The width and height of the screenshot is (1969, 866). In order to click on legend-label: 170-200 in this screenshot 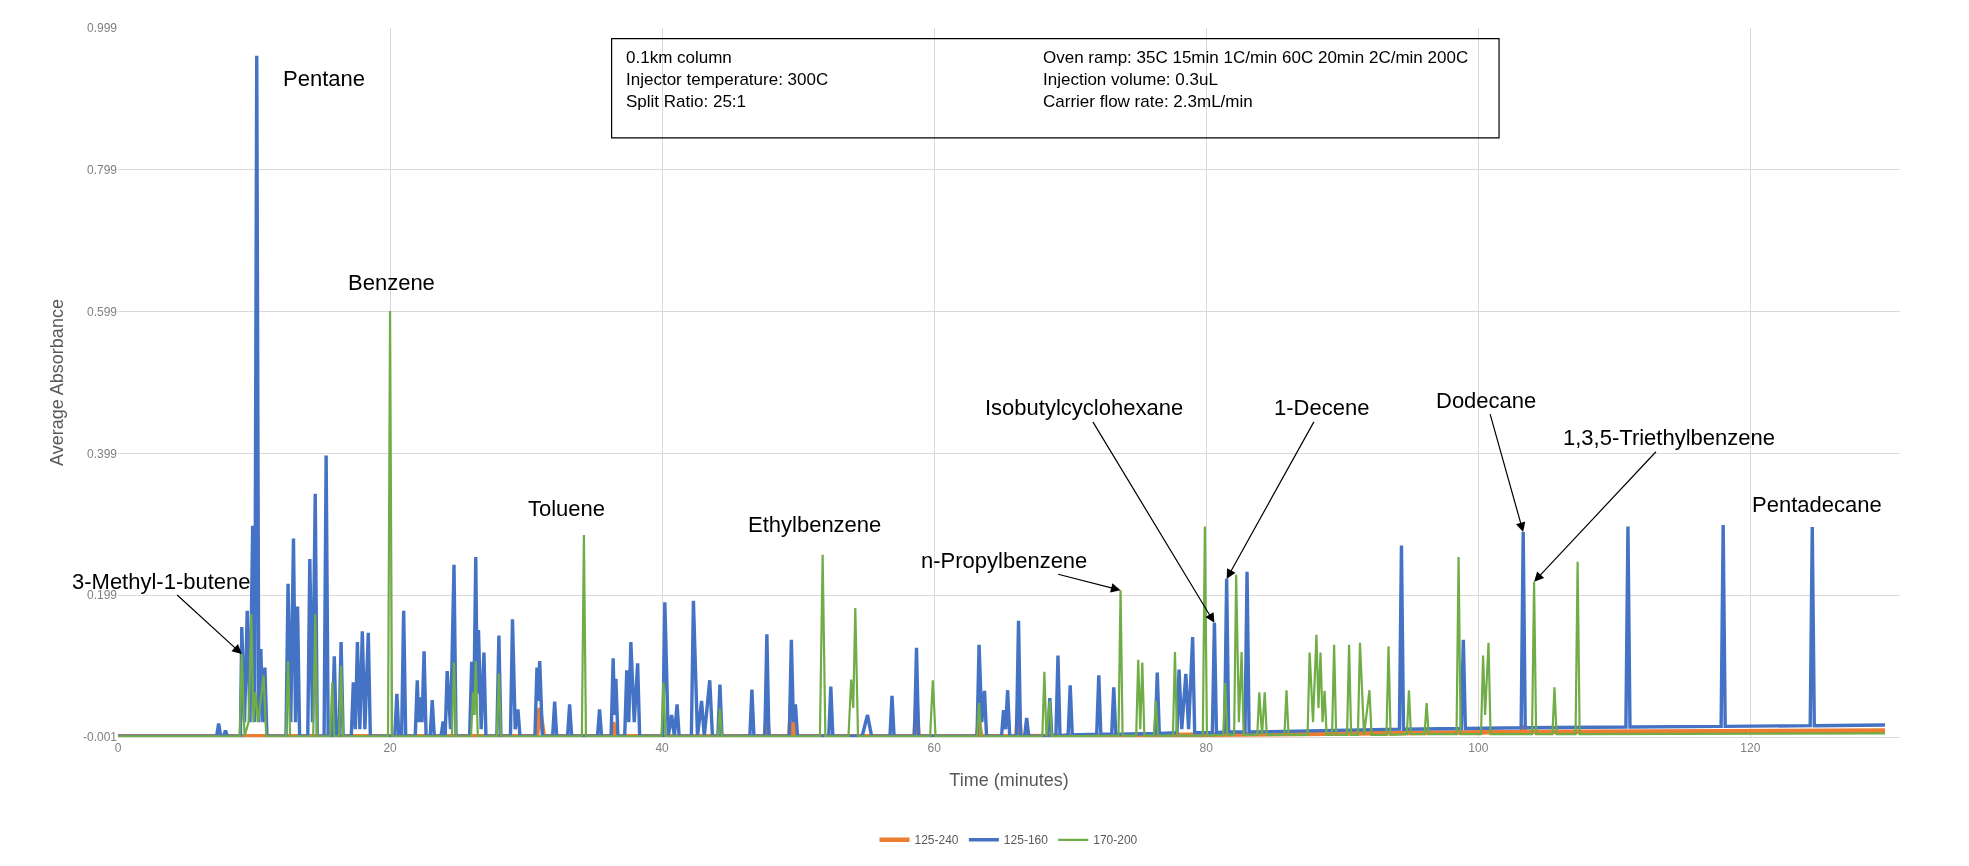, I will do `click(1115, 840)`.